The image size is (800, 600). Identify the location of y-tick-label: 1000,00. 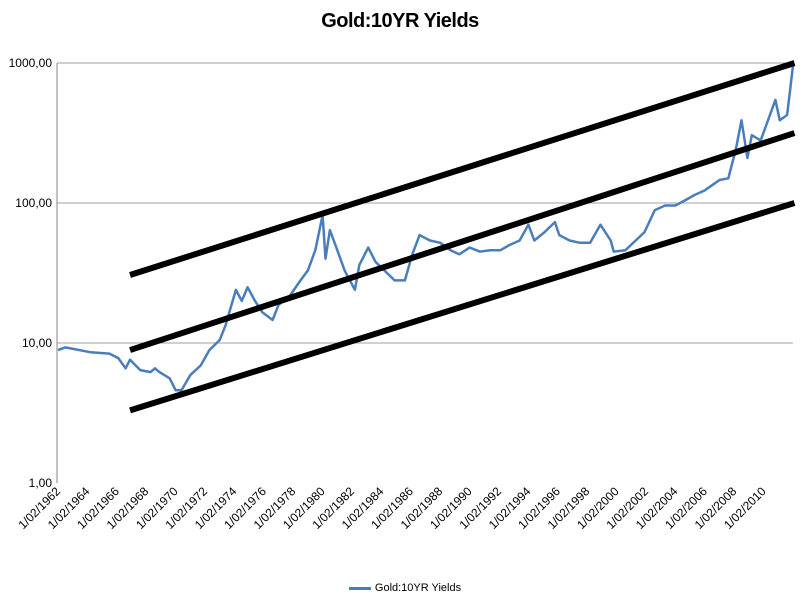
(31, 63).